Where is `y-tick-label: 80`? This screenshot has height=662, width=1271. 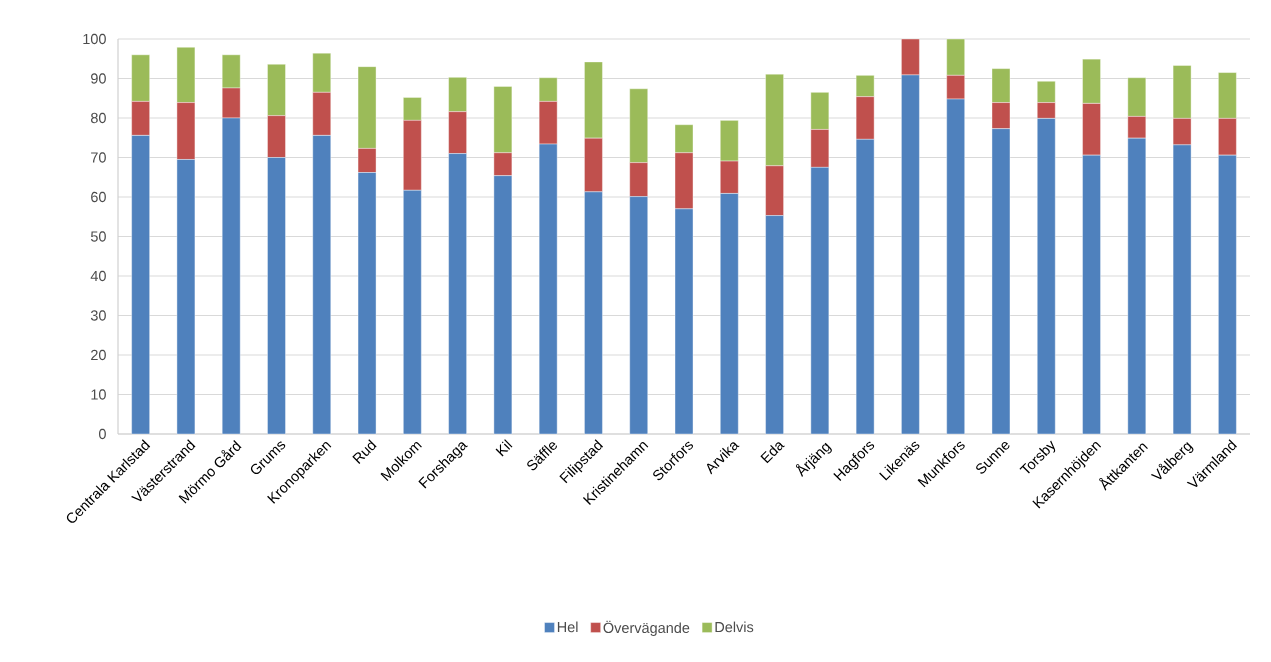 y-tick-label: 80 is located at coordinates (98, 118).